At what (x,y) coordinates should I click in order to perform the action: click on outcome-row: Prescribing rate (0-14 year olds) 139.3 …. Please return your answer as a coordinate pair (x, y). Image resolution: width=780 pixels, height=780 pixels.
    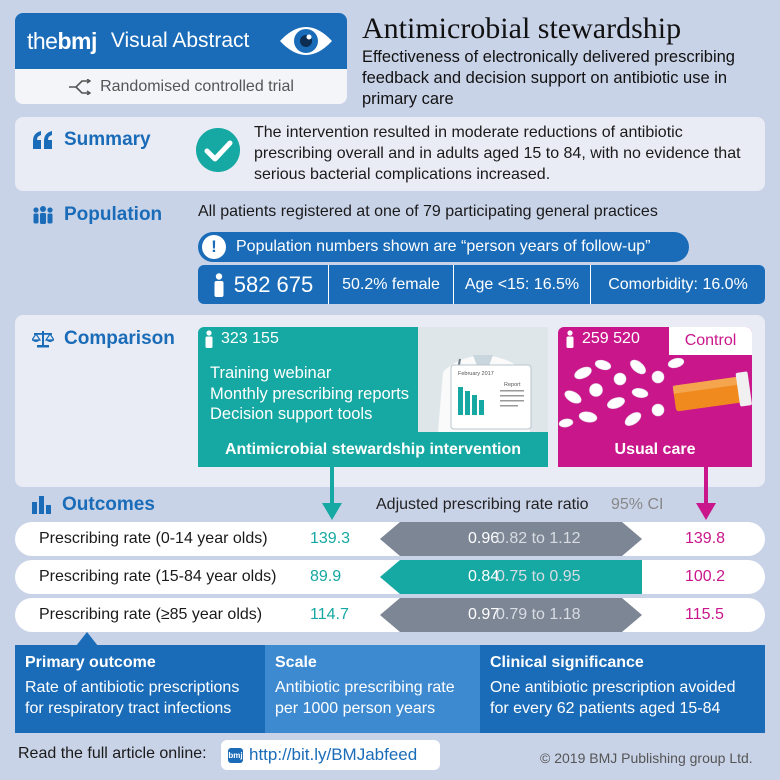
    Looking at the image, I should click on (390, 539).